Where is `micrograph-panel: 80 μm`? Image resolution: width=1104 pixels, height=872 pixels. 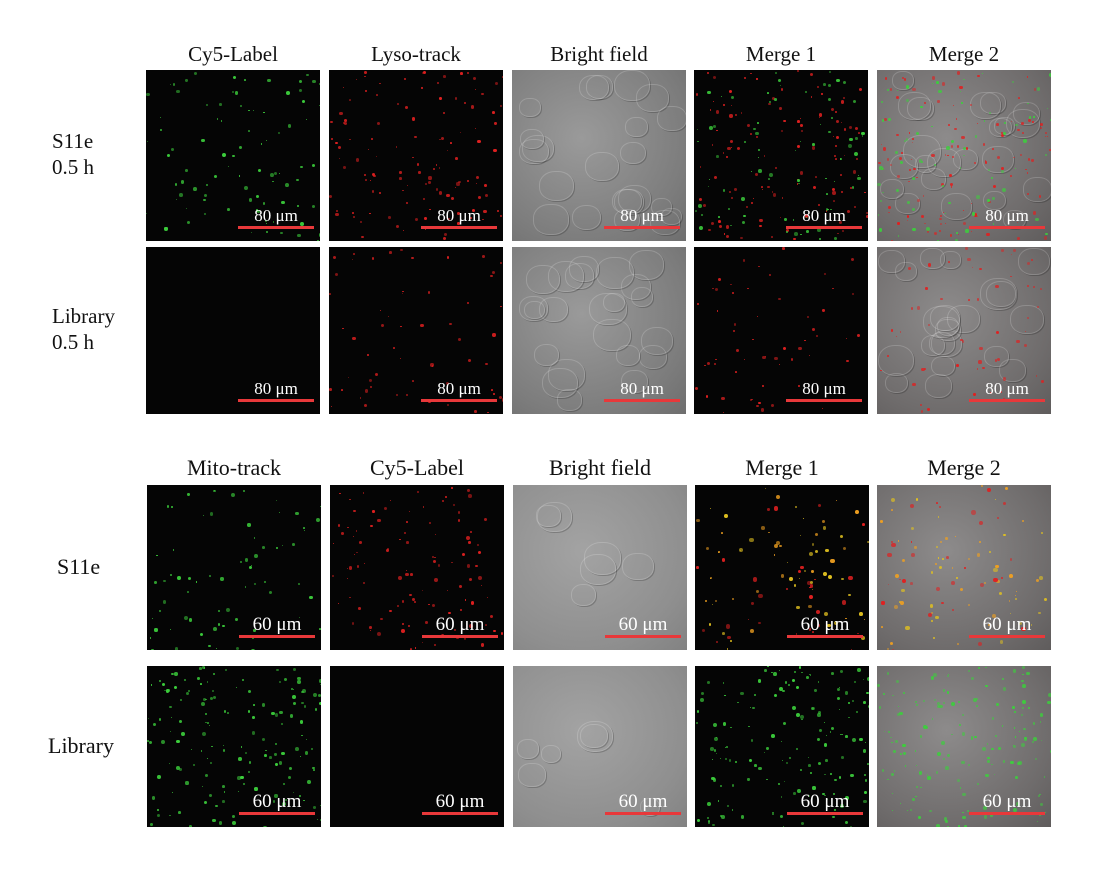 micrograph-panel: 80 μm is located at coordinates (416, 155).